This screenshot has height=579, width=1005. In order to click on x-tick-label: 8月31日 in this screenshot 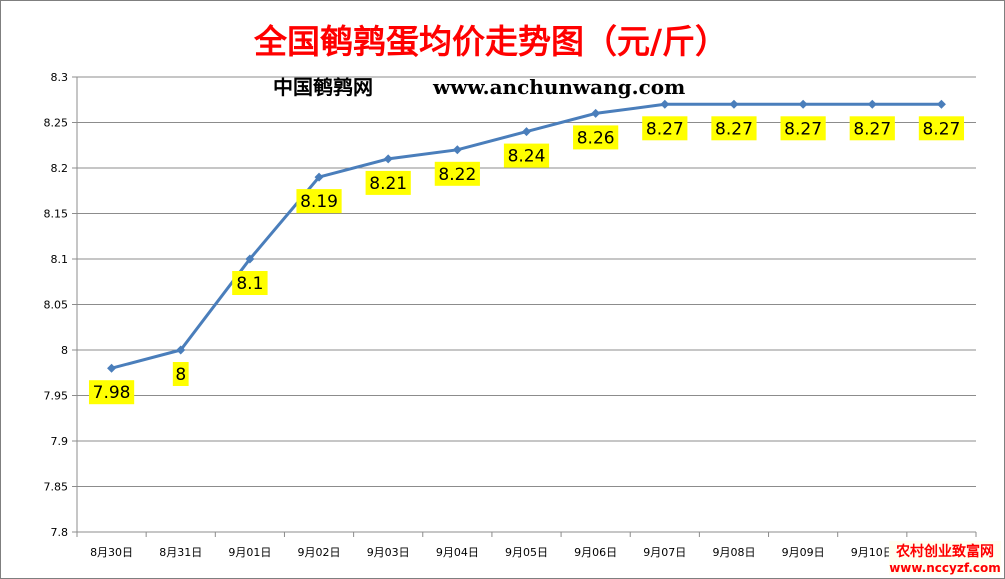, I will do `click(180, 552)`.